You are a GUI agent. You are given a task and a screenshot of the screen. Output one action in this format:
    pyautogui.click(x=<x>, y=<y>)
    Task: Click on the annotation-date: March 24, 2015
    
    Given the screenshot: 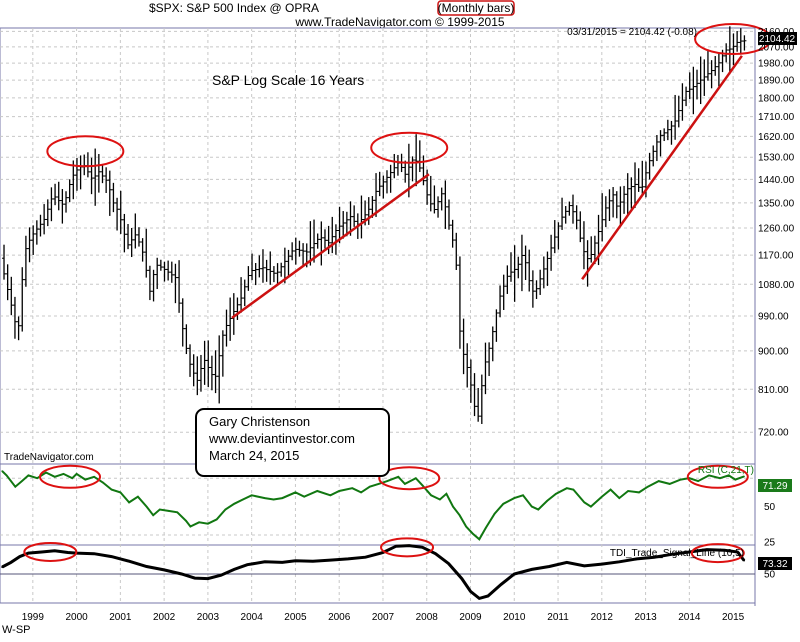 What is the action you would take?
    pyautogui.click(x=254, y=455)
    